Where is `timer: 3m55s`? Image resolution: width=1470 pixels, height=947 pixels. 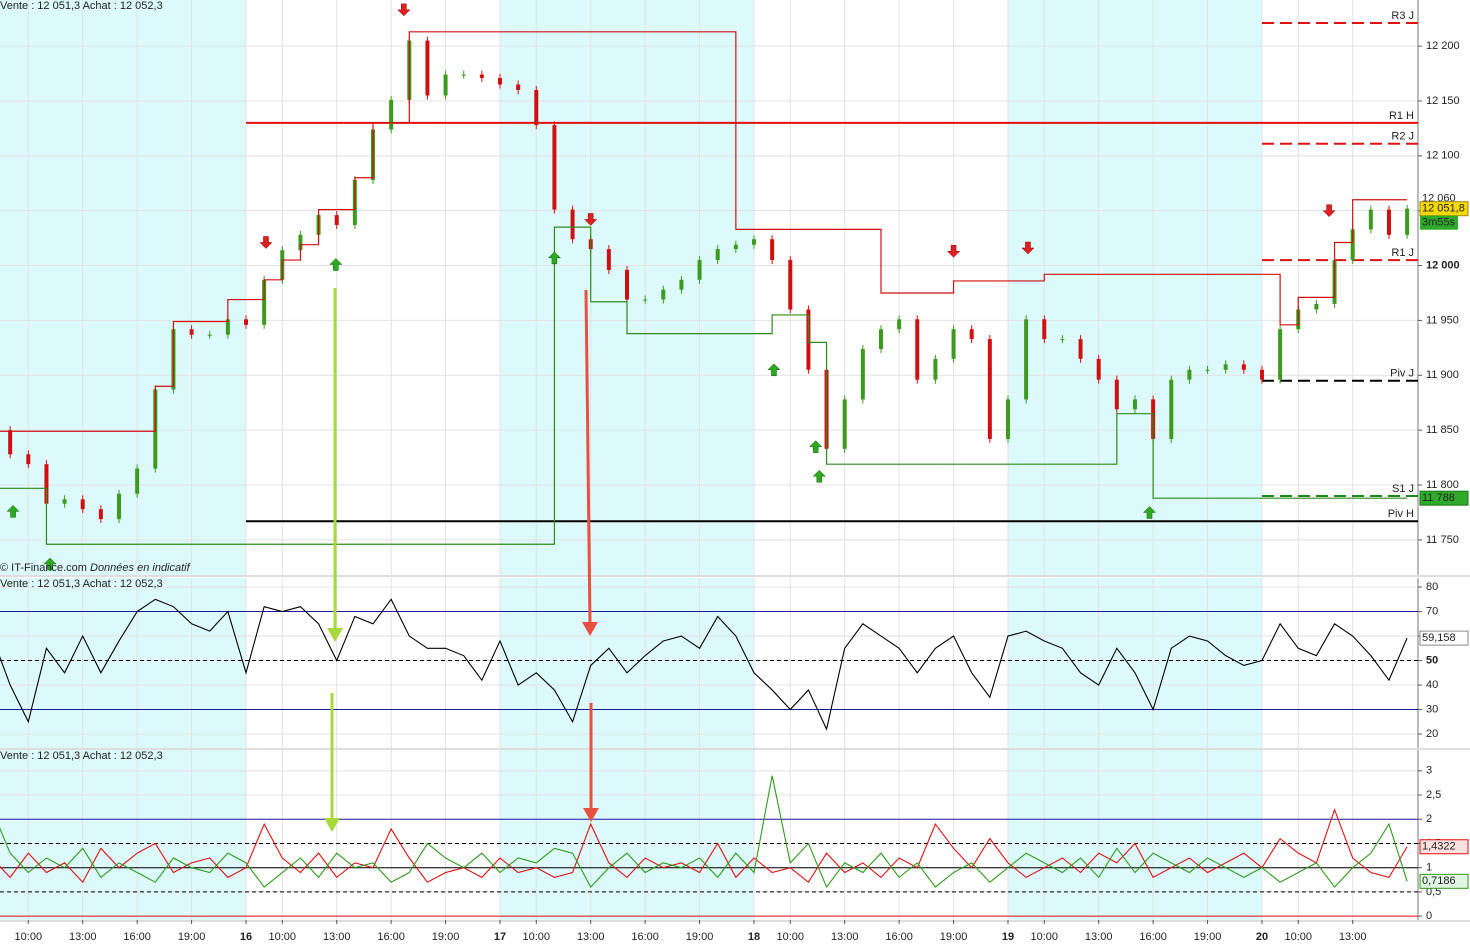
timer: 3m55s is located at coordinates (1439, 223).